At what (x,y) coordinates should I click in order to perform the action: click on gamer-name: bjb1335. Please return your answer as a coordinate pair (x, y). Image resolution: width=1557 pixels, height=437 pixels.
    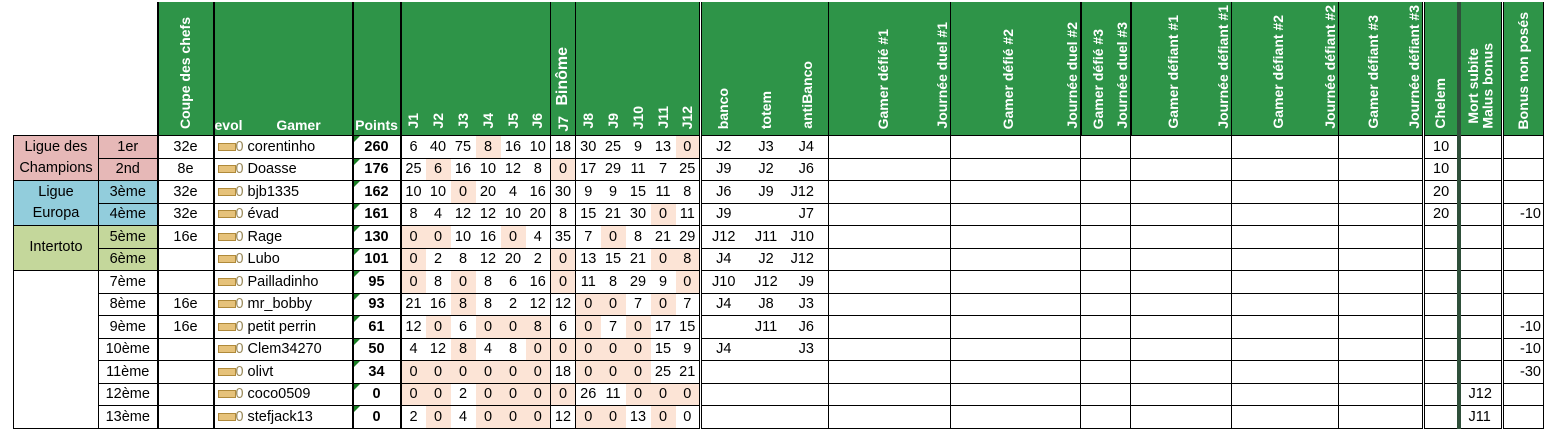
    Looking at the image, I should click on (299, 192).